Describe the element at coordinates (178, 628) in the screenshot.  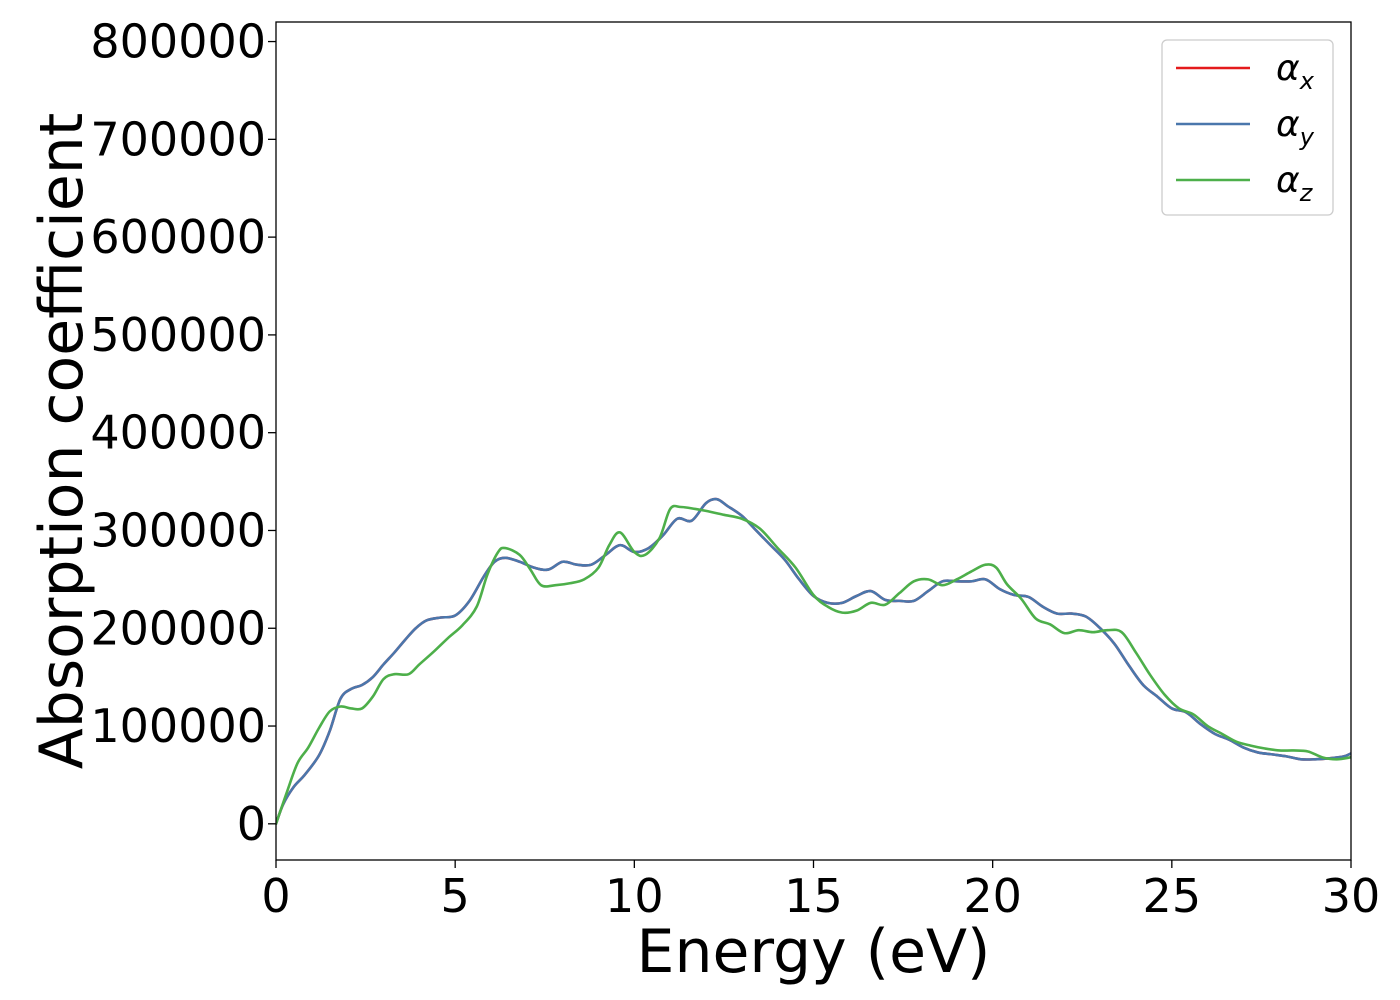
I see `y-tick-label: 200000` at that location.